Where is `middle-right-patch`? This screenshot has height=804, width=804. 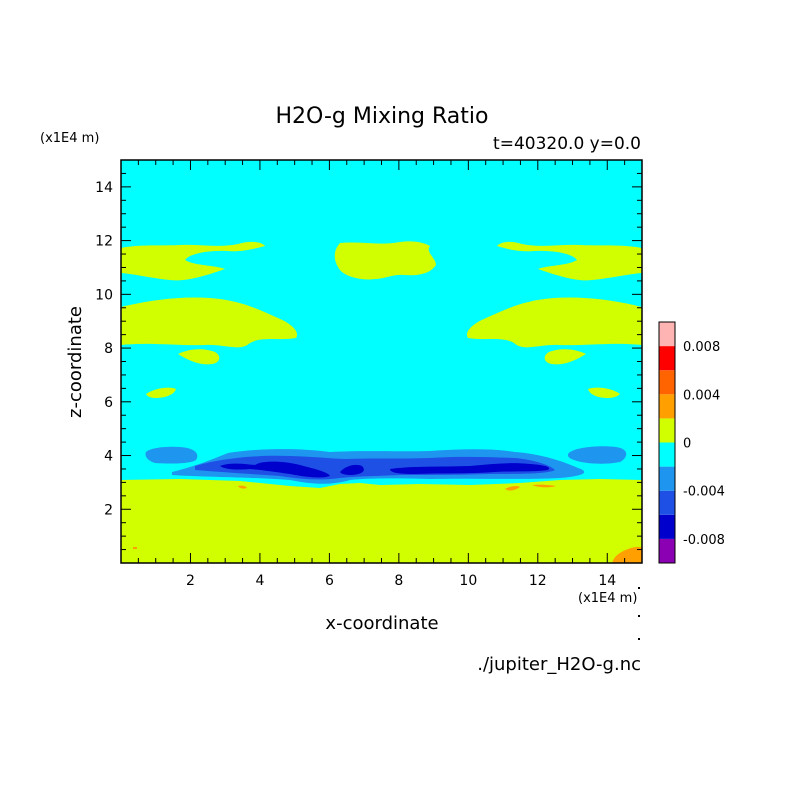
middle-right-patch is located at coordinates (554, 322).